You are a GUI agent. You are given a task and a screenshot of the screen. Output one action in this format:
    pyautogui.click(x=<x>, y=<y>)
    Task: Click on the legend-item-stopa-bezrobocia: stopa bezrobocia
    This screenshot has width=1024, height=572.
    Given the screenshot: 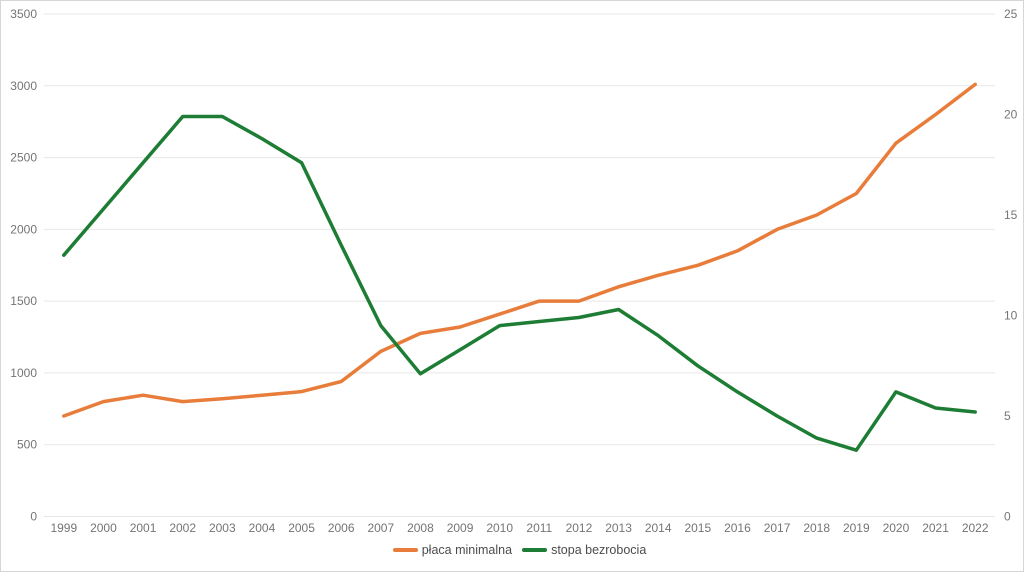 What is the action you would take?
    pyautogui.click(x=584, y=550)
    